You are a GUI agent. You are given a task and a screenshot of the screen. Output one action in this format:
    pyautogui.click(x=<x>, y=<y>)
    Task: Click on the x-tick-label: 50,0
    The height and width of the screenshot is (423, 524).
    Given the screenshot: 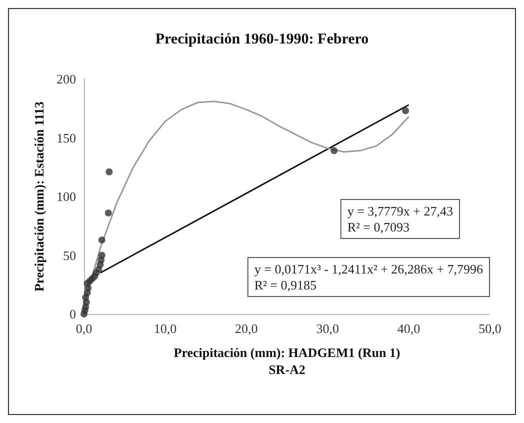 What is the action you would take?
    pyautogui.click(x=490, y=328)
    